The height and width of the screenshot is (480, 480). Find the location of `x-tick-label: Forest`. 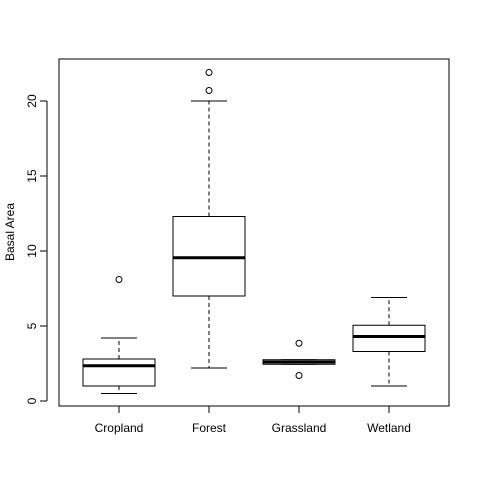

x-tick-label: Forest is located at coordinates (209, 428).